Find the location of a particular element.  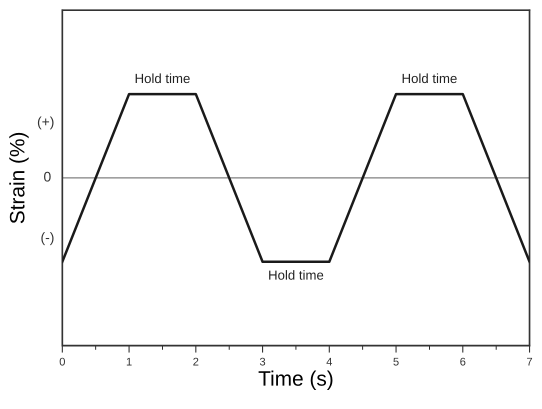

x-tick-label: 7 is located at coordinates (529, 362).